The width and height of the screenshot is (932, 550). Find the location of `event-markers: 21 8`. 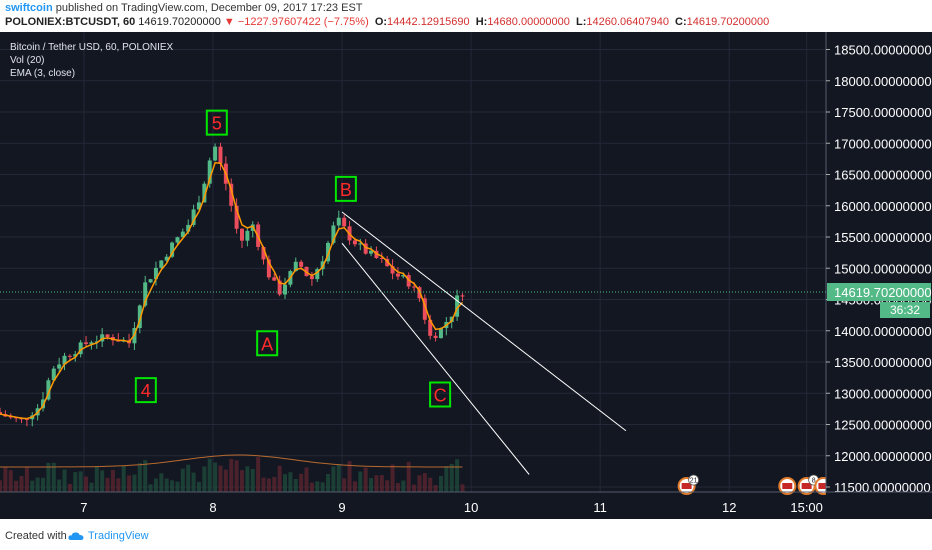

event-markers: 21 8 is located at coordinates (755, 484).